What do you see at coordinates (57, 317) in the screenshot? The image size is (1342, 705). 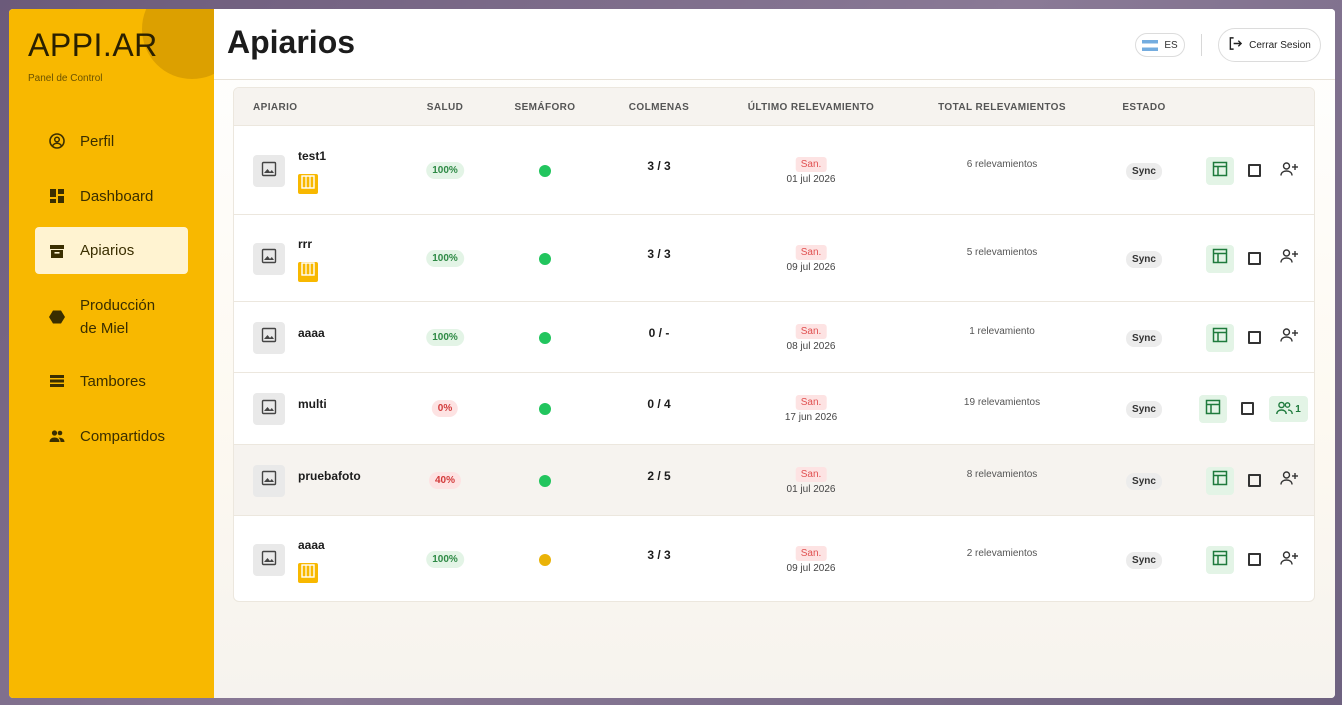 I see `hexagon-icon` at bounding box center [57, 317].